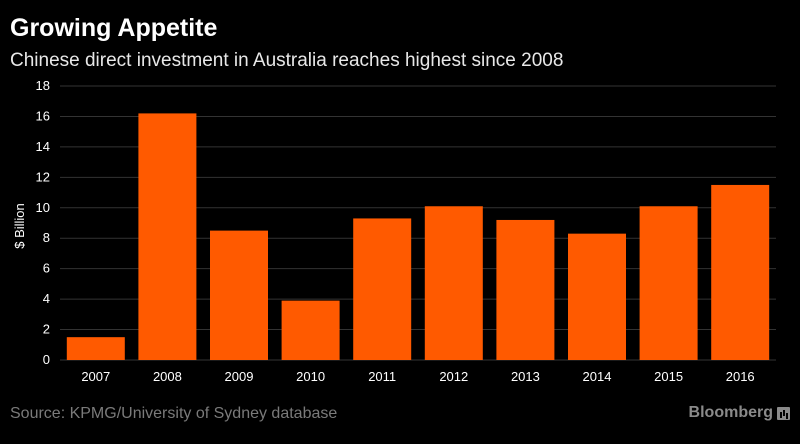 This screenshot has height=444, width=800. Describe the element at coordinates (114, 28) in the screenshot. I see `chart-title: Growing Appetite` at that location.